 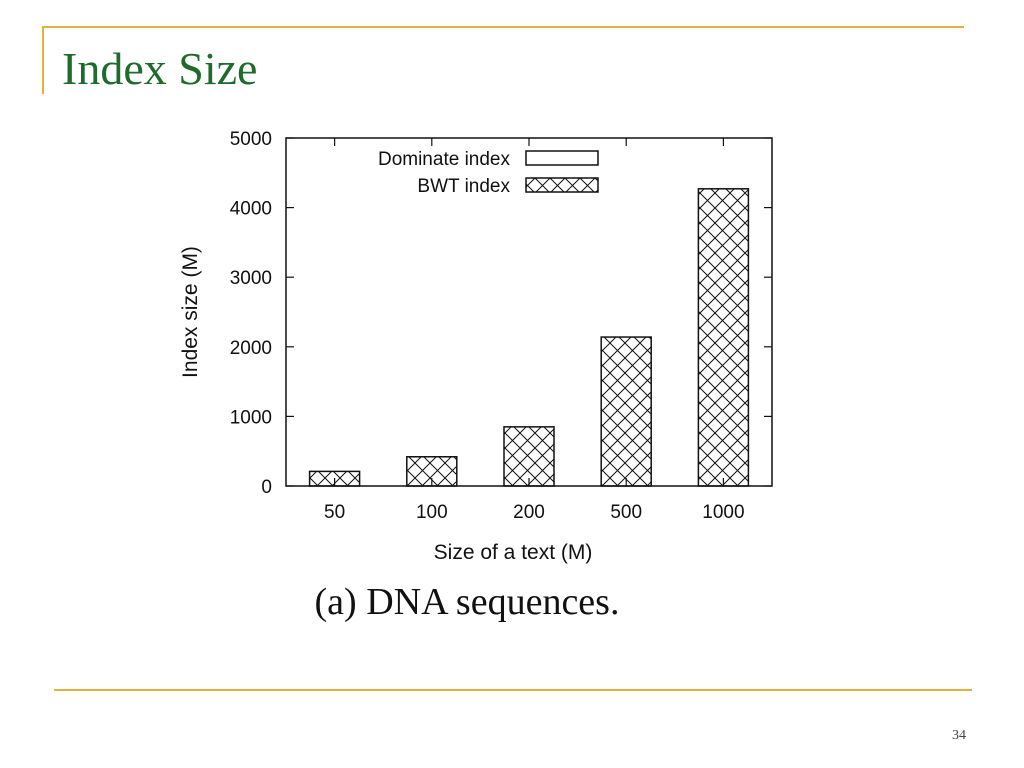 What do you see at coordinates (251, 139) in the screenshot?
I see `y-tick-label: 5000` at bounding box center [251, 139].